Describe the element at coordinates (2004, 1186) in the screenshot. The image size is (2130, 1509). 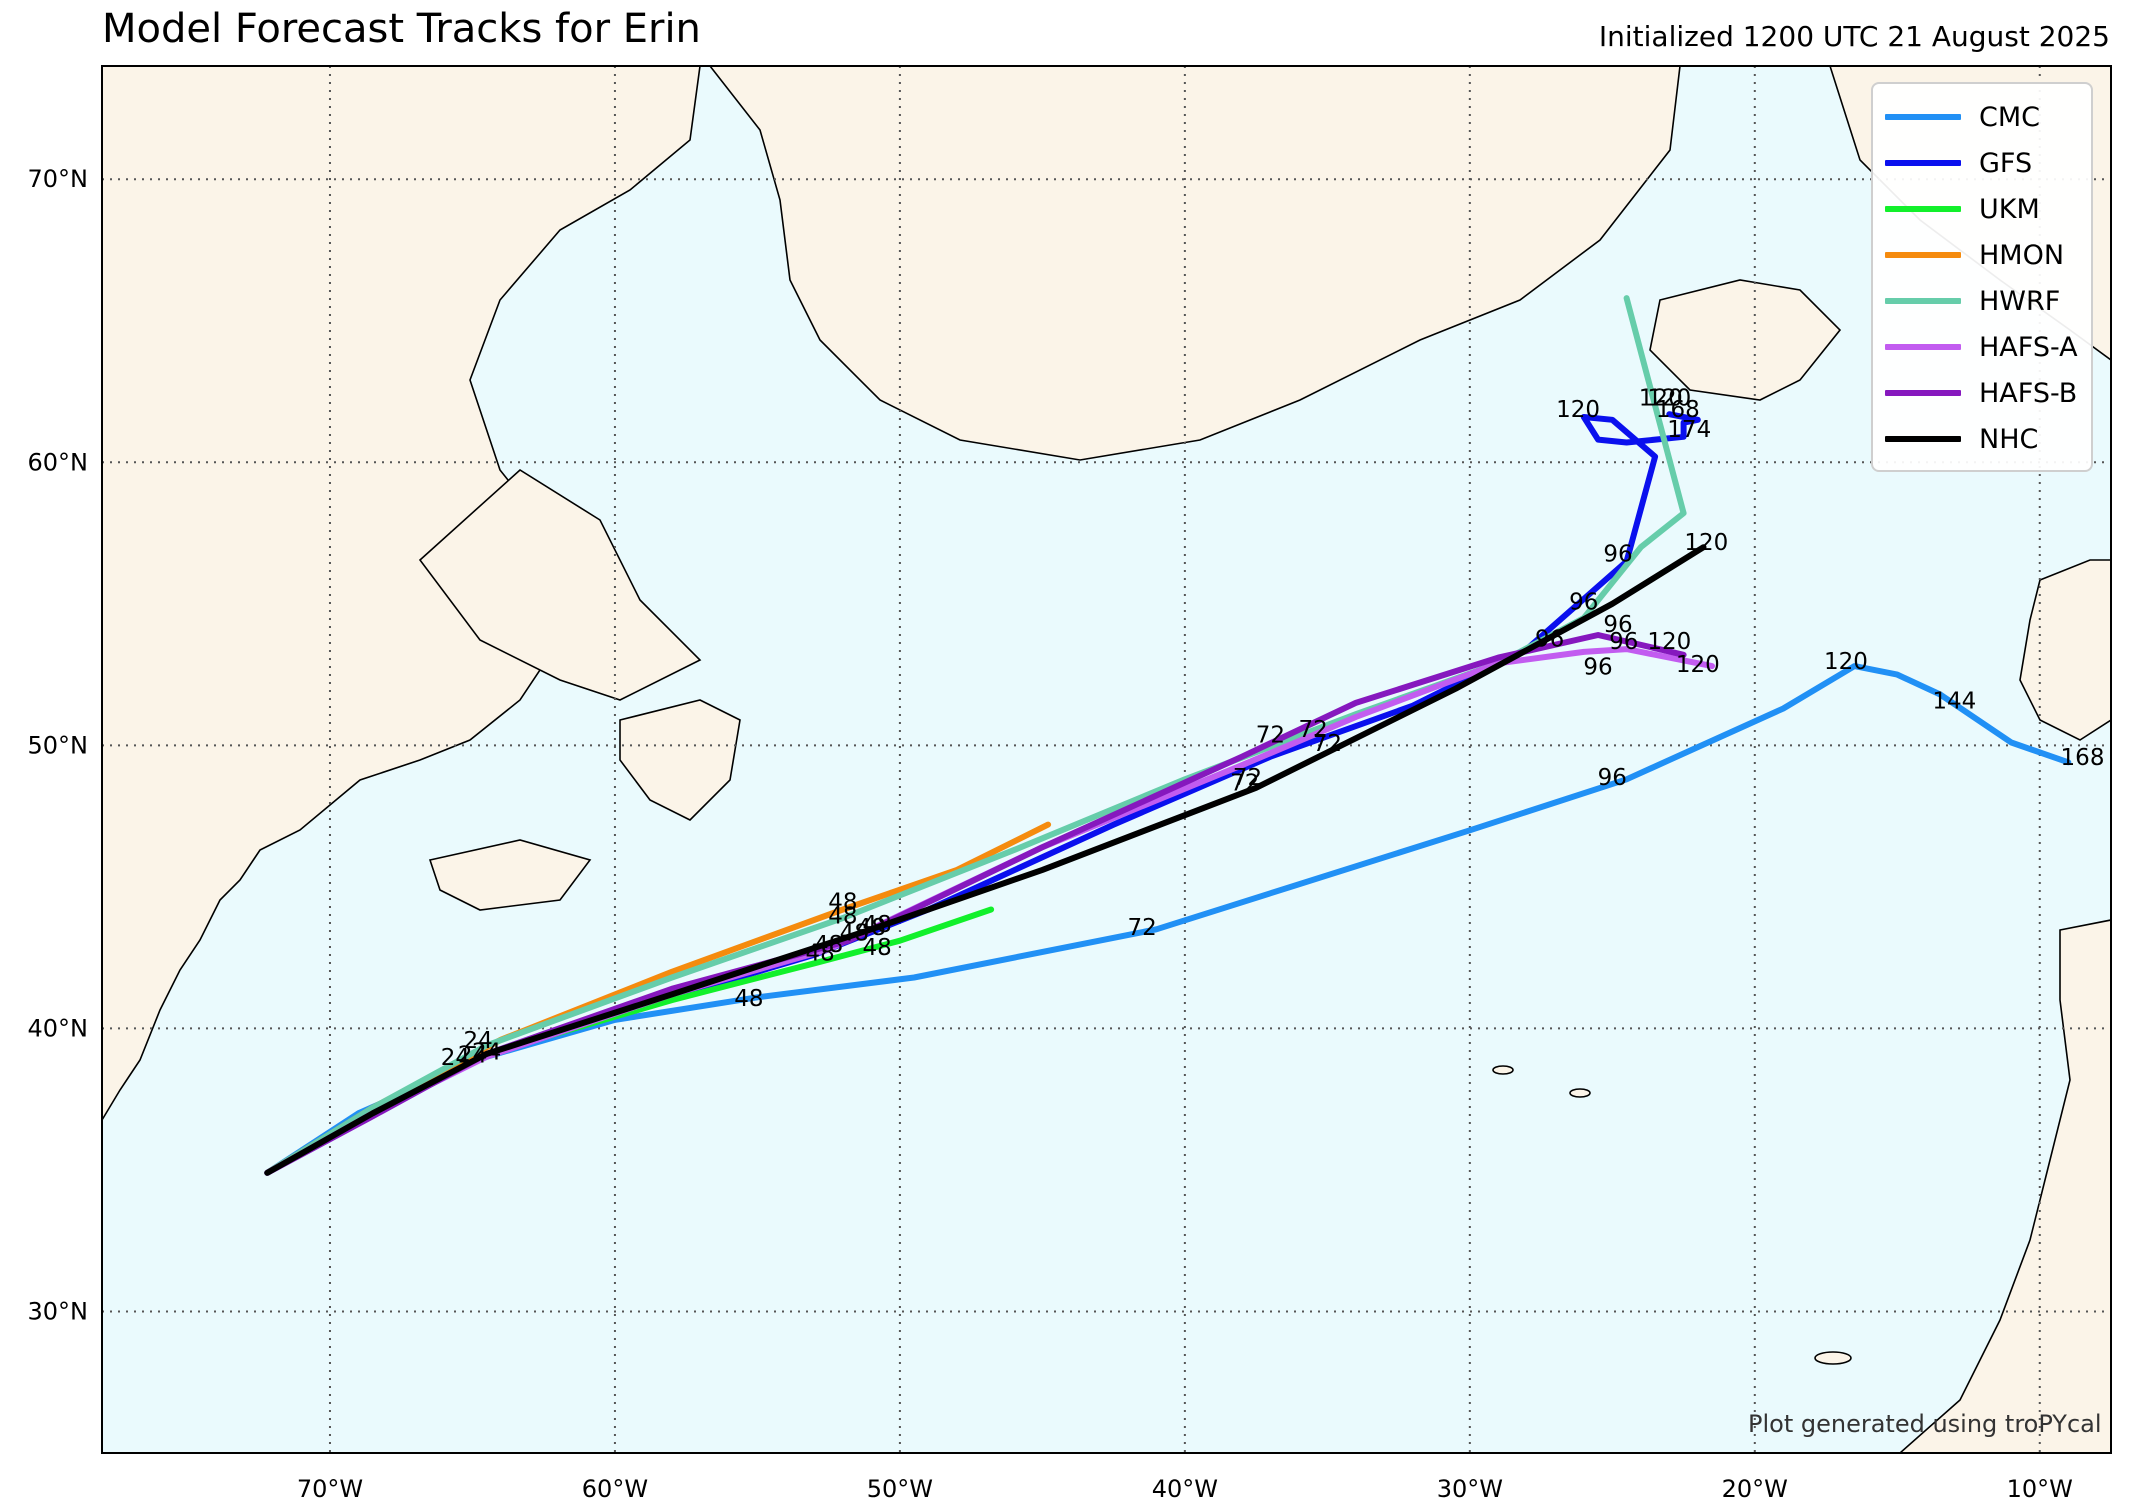
I see `land-europe-africa` at that location.